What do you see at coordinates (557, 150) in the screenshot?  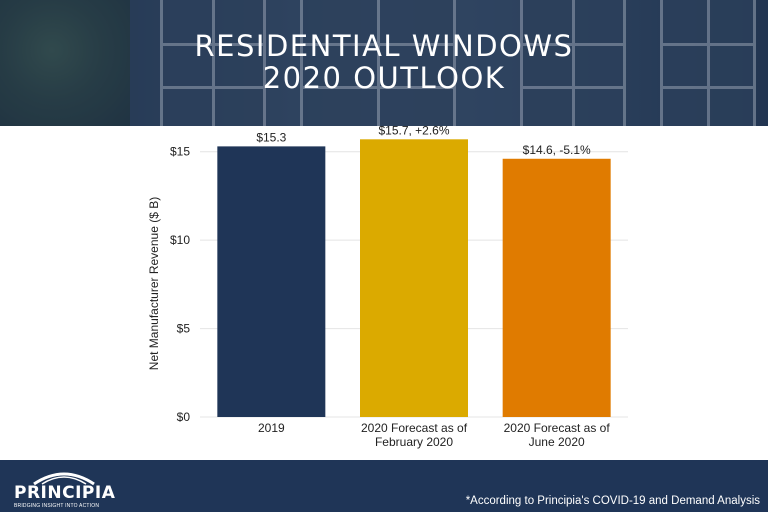 I see `bar-data-label: $14.6, -5.1%` at bounding box center [557, 150].